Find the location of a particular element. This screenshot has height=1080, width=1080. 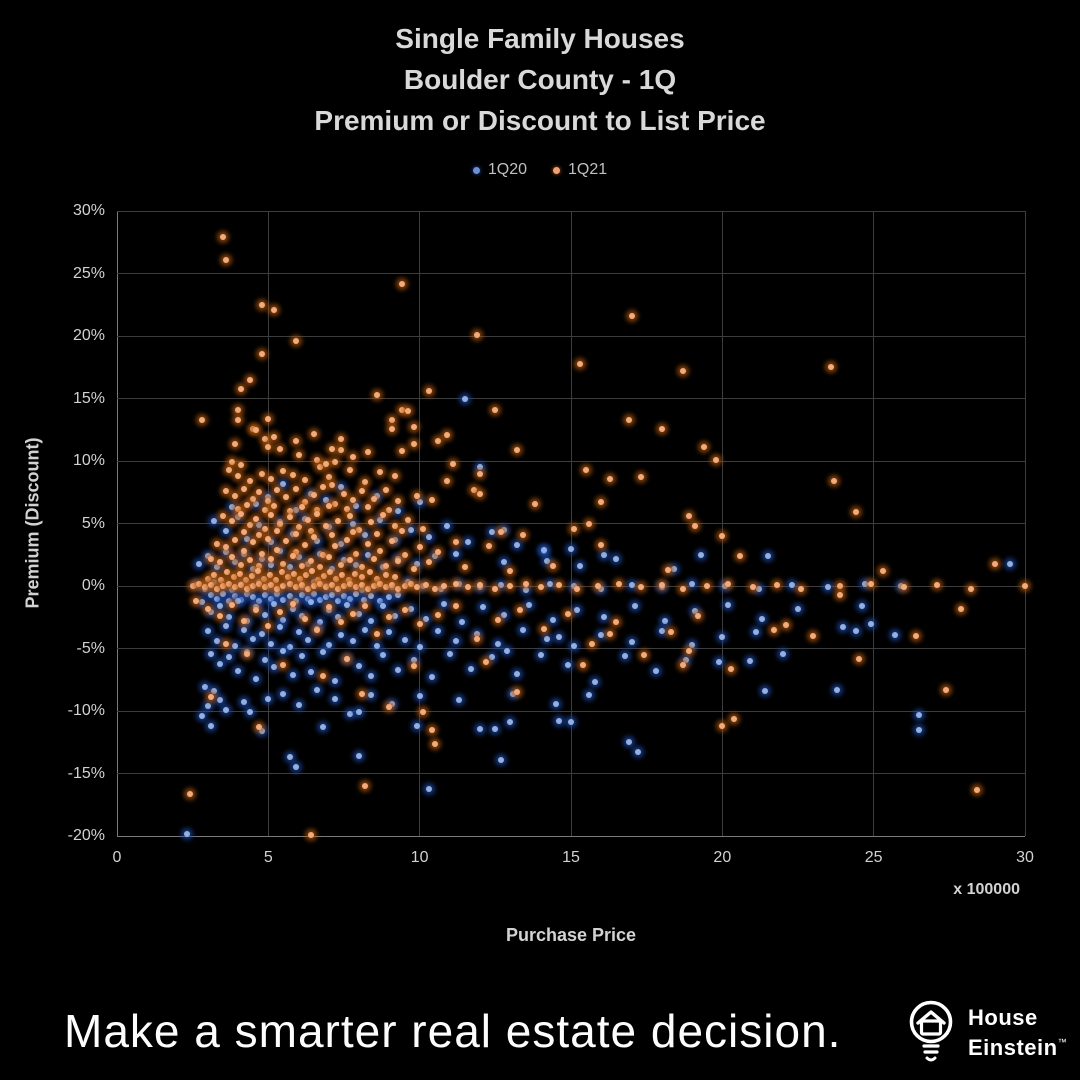

lightbulb-house-logo-icon is located at coordinates (931, 1031).